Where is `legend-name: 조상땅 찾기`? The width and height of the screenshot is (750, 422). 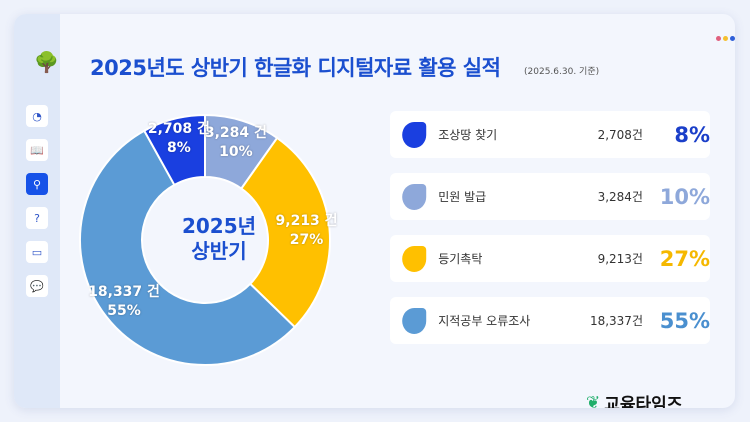 legend-name: 조상땅 찾기 is located at coordinates (468, 135).